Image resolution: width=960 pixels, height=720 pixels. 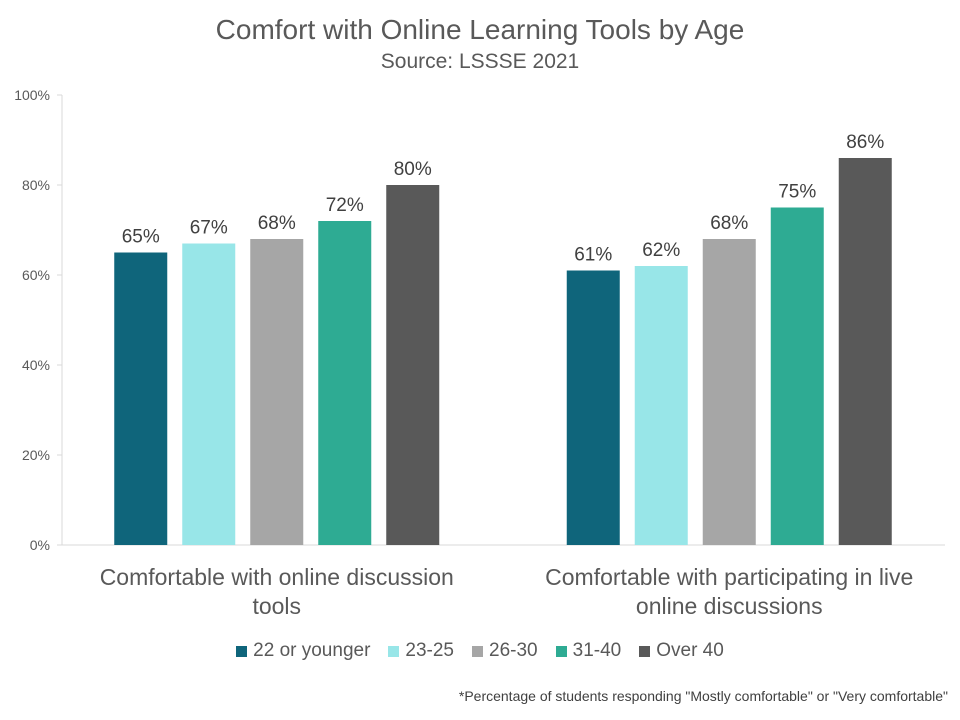 I want to click on data-label: 61%, so click(x=593, y=255).